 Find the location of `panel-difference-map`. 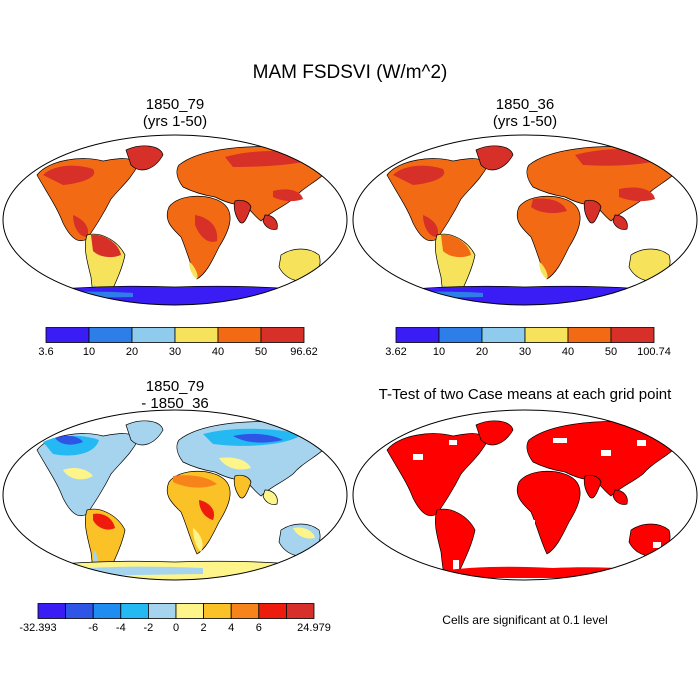

panel-difference-map is located at coordinates (175, 495).